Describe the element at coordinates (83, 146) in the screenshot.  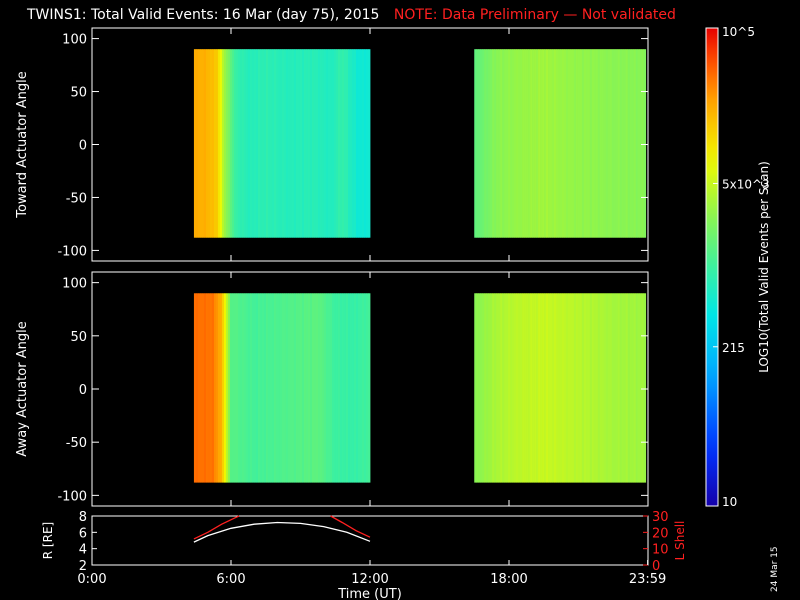
I see `y-tick-label: 0` at that location.